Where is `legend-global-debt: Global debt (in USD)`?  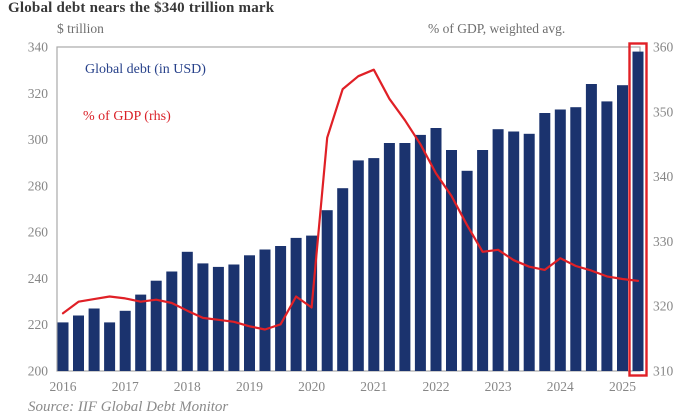 legend-global-debt: Global debt (in USD) is located at coordinates (145, 69).